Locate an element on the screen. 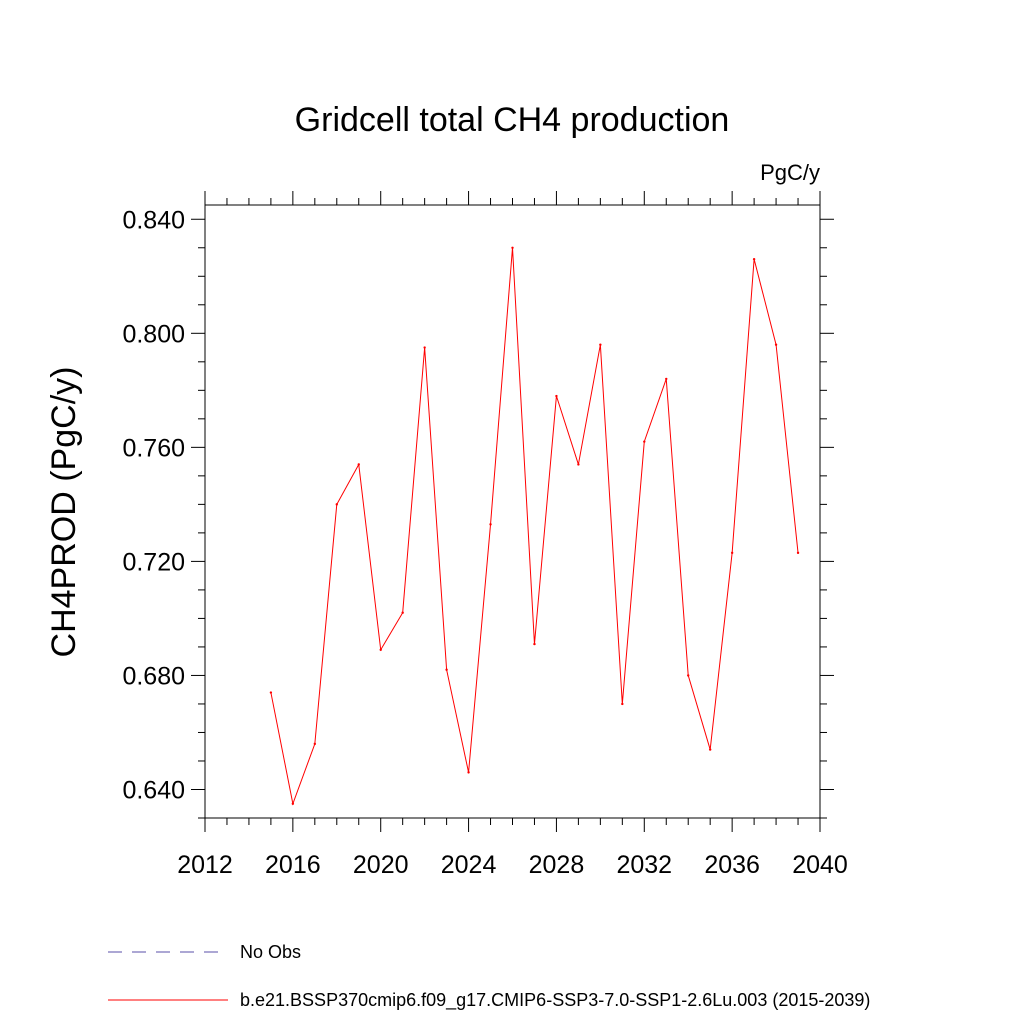  x-tick-label: 2040 is located at coordinates (820, 865).